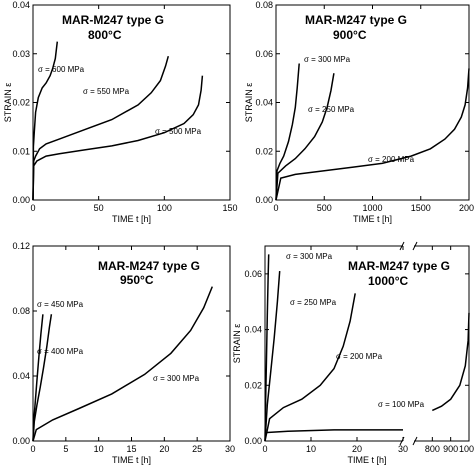  Describe the element at coordinates (21, 246) in the screenshot. I see `y-tick-label: 0.12` at that location.